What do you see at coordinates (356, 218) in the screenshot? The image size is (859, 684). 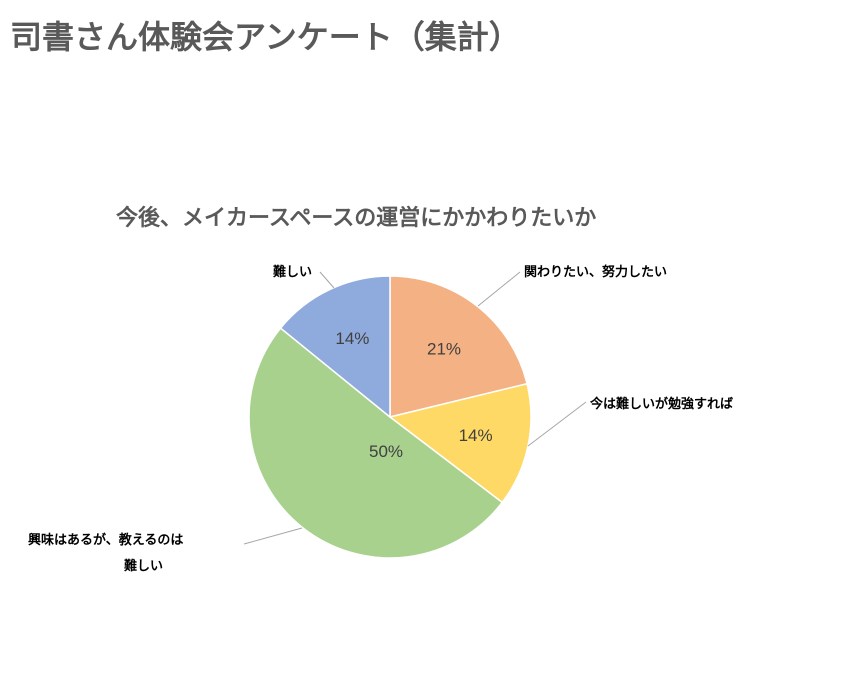 I see `chart-title: 今後、メイカースペースの運営にかかわりたいか` at bounding box center [356, 218].